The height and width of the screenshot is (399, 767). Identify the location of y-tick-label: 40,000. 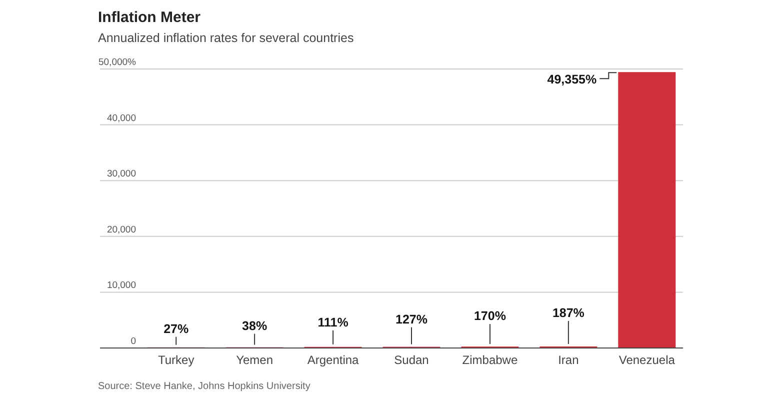
(121, 118).